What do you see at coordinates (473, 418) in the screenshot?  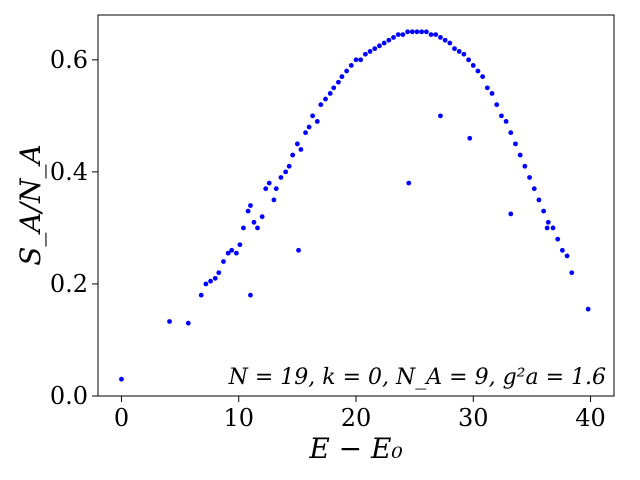 I see `x-tick-label: 30` at bounding box center [473, 418].